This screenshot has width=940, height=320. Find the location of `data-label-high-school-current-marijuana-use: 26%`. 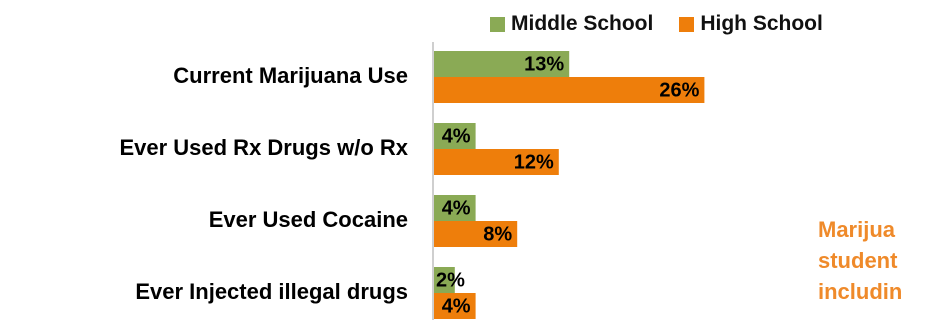

data-label-high-school-current-marijuana-use: 26% is located at coordinates (679, 90).